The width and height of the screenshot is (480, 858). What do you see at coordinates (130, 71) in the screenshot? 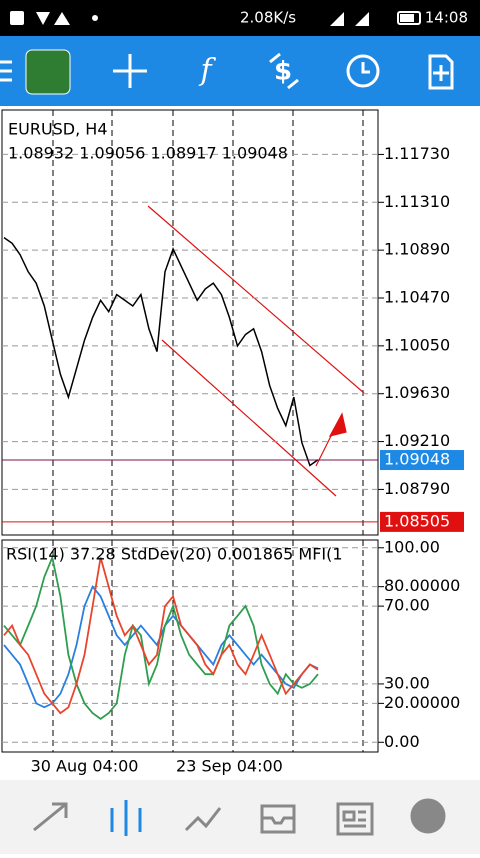
I see `crosshair-button` at bounding box center [130, 71].